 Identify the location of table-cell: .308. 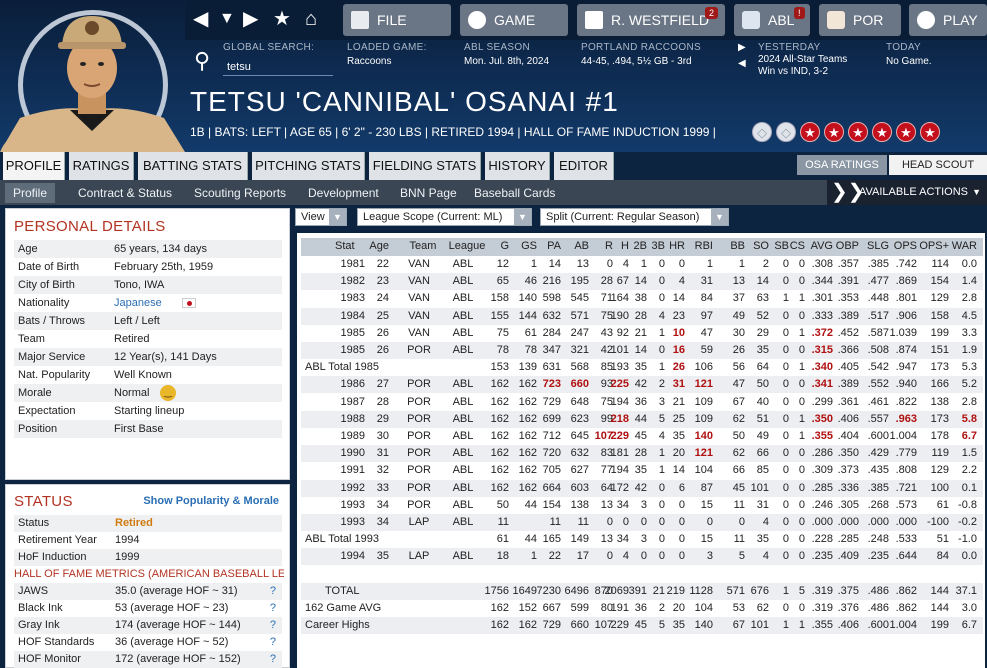
(822, 264).